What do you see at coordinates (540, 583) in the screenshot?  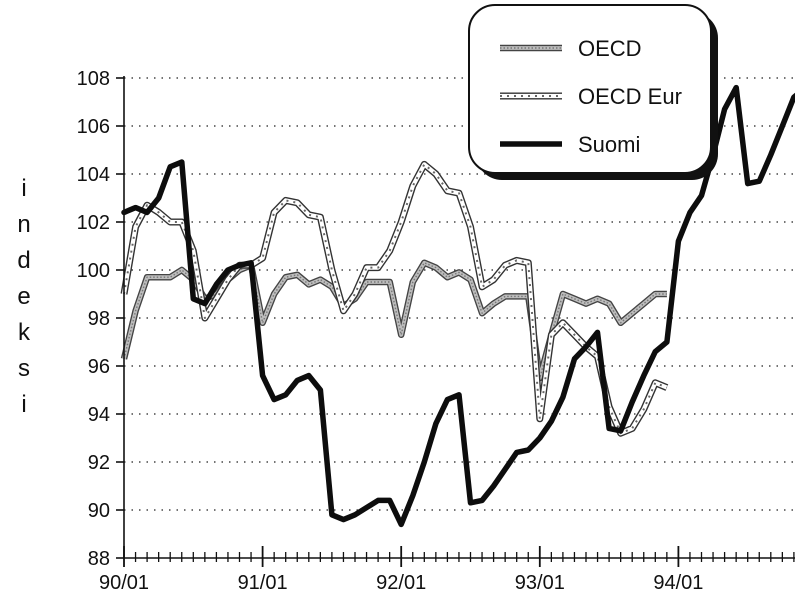 I see `x-tick-label: 93/01` at bounding box center [540, 583].